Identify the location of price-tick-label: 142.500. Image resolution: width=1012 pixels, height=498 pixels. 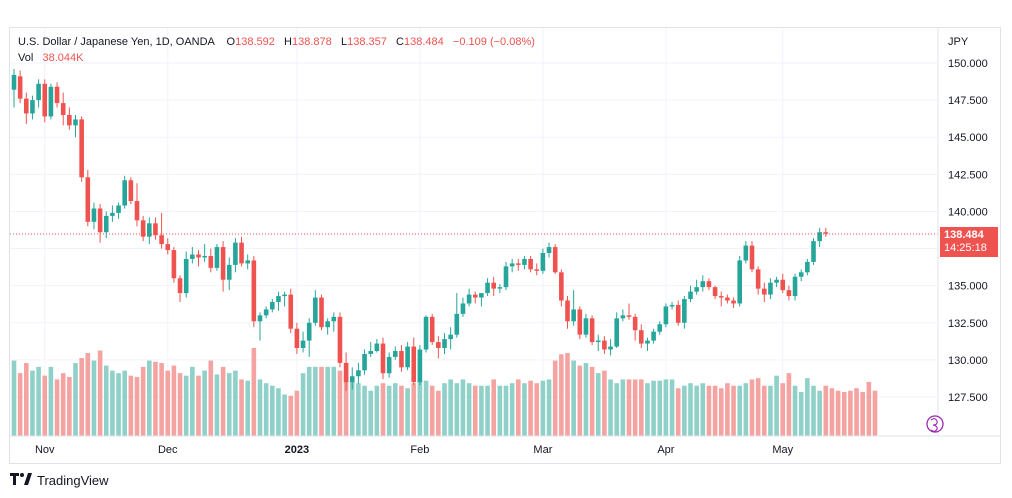
(968, 175).